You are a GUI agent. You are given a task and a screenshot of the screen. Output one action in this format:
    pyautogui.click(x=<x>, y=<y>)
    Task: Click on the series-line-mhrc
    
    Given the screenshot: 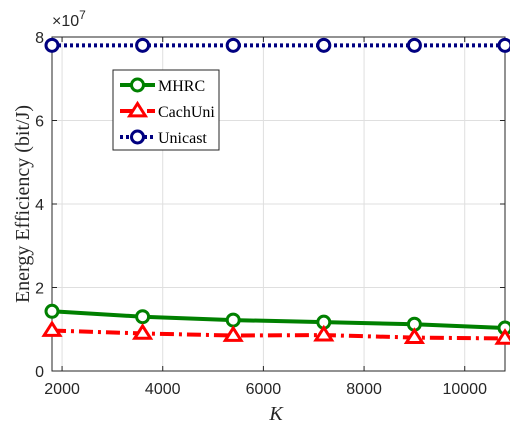 What is the action you would take?
    pyautogui.click(x=278, y=319)
    